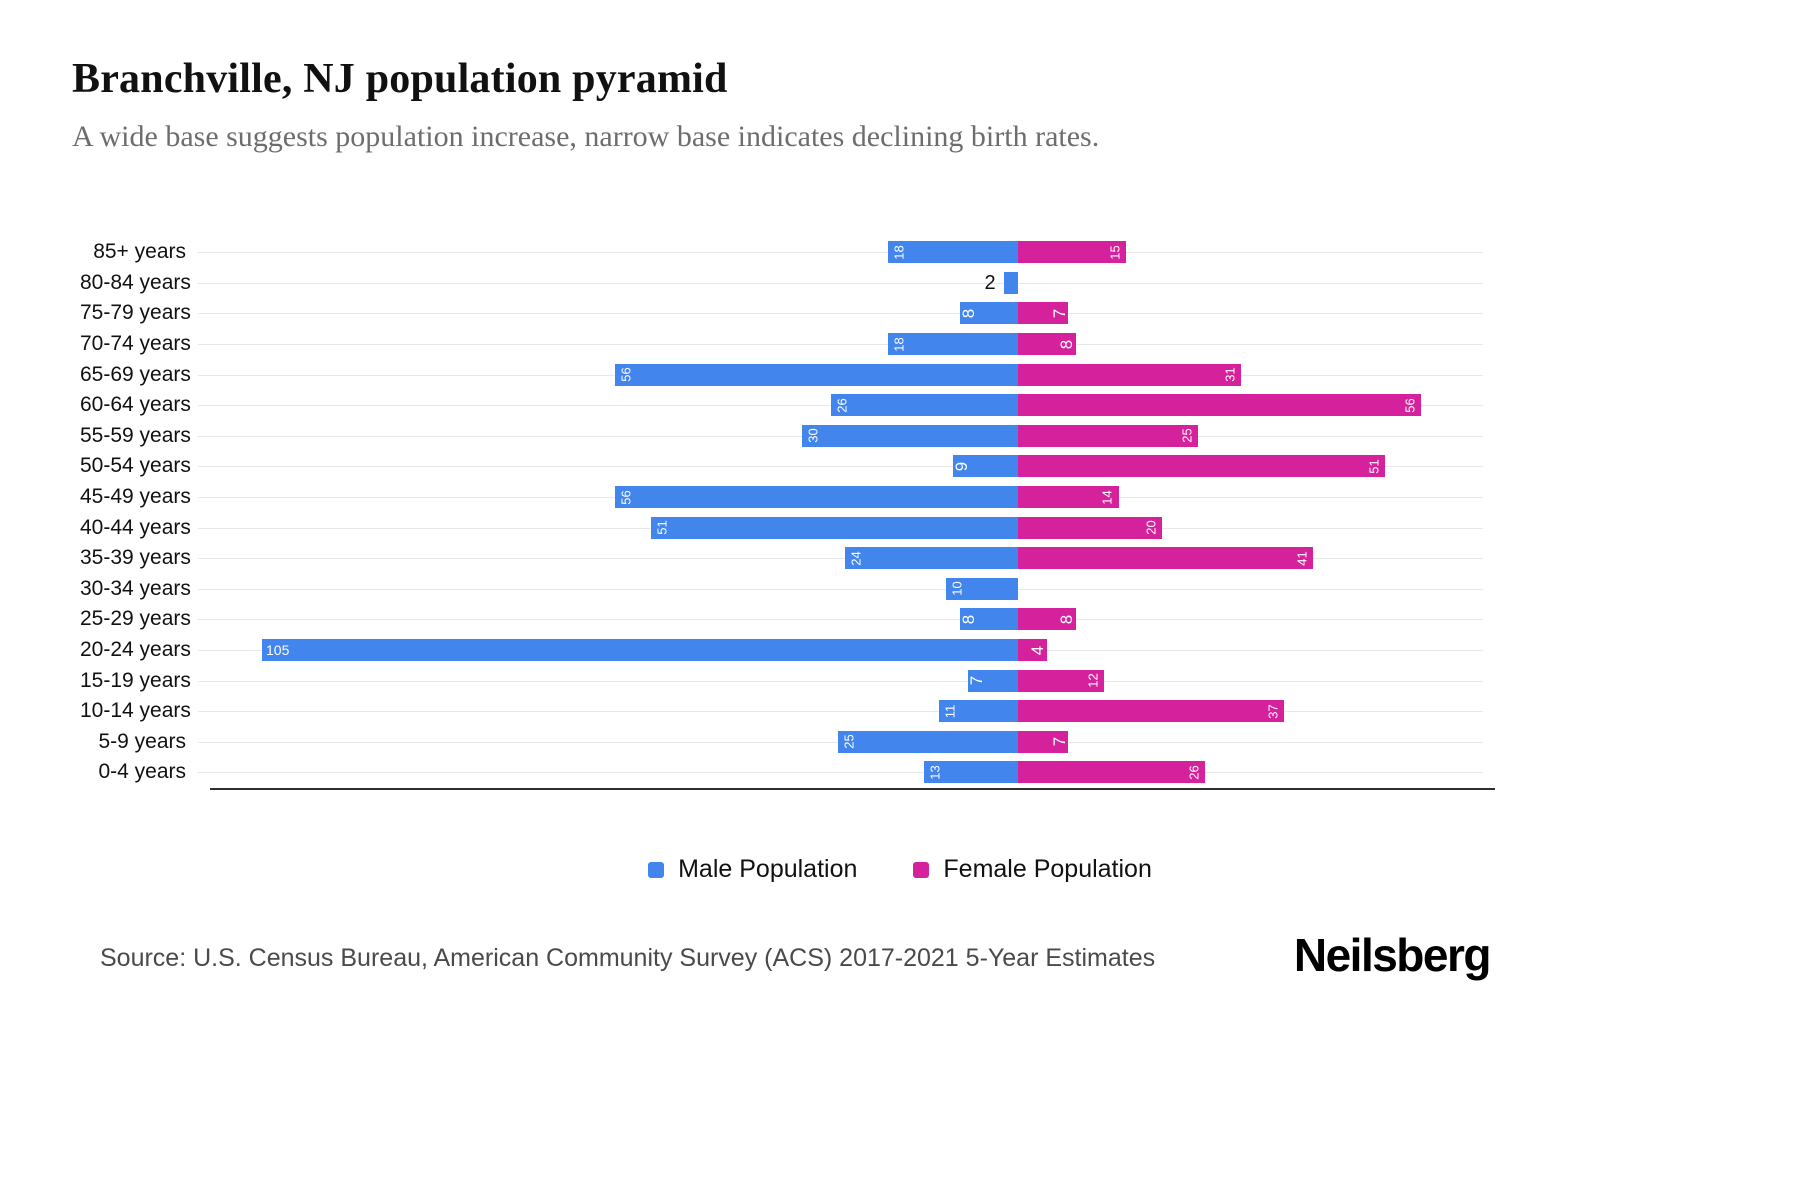 The width and height of the screenshot is (1800, 1200). I want to click on pyramid-row: 0-4 years 13 26, so click(790, 772).